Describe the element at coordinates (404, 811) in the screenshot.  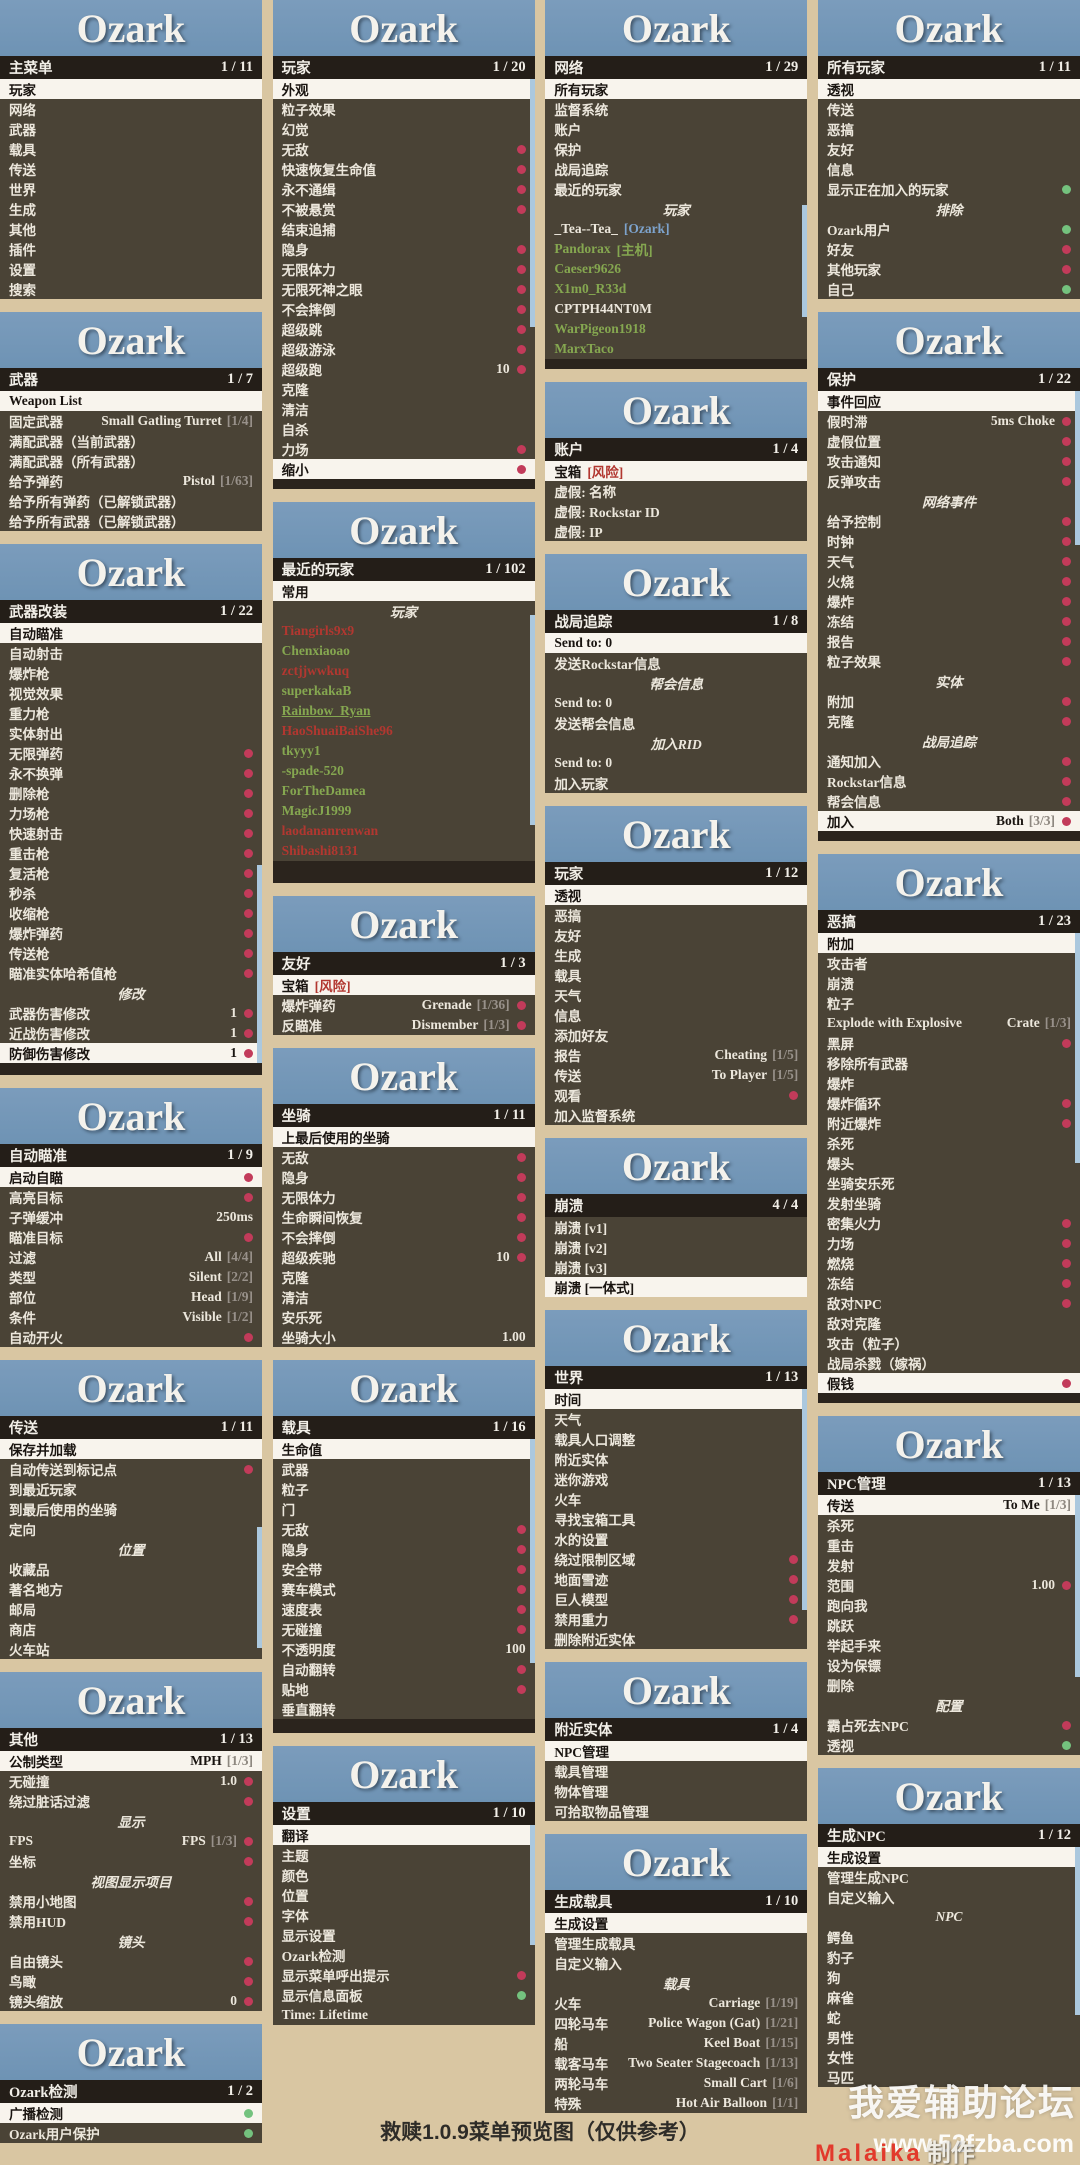
I see `menu-item: MagicJ1999` at that location.